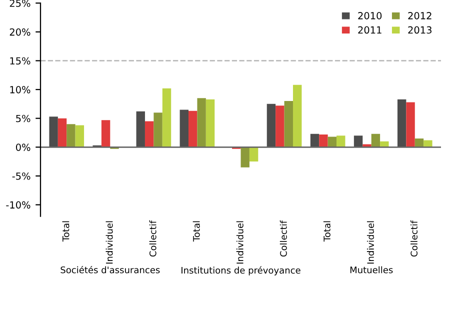 This screenshot has width=450, height=309. Describe the element at coordinates (21, 176) in the screenshot. I see `y-tick-label: -5%` at that location.